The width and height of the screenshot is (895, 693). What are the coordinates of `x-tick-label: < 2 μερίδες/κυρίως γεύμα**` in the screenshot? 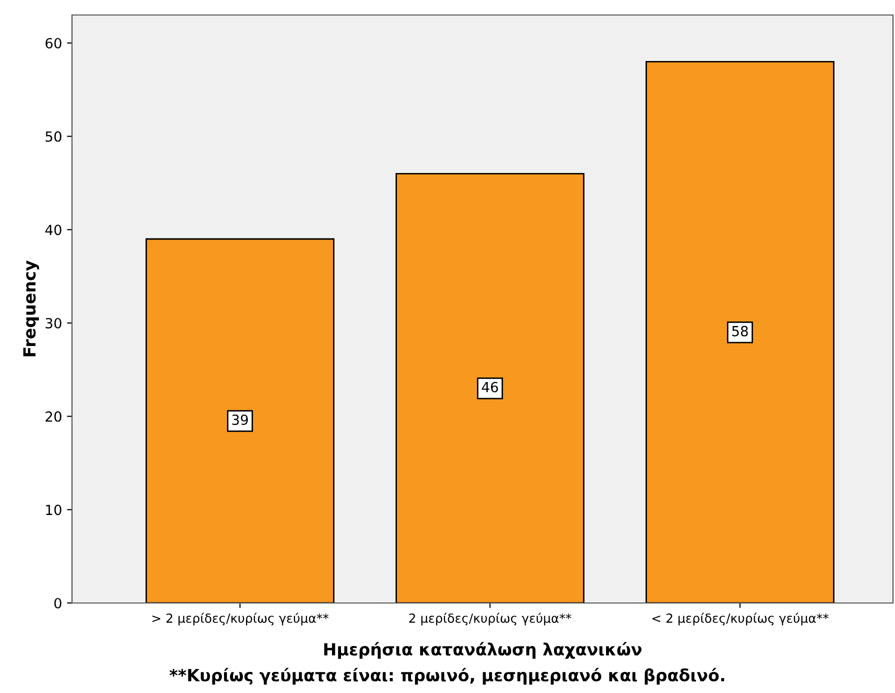 It's located at (740, 619).